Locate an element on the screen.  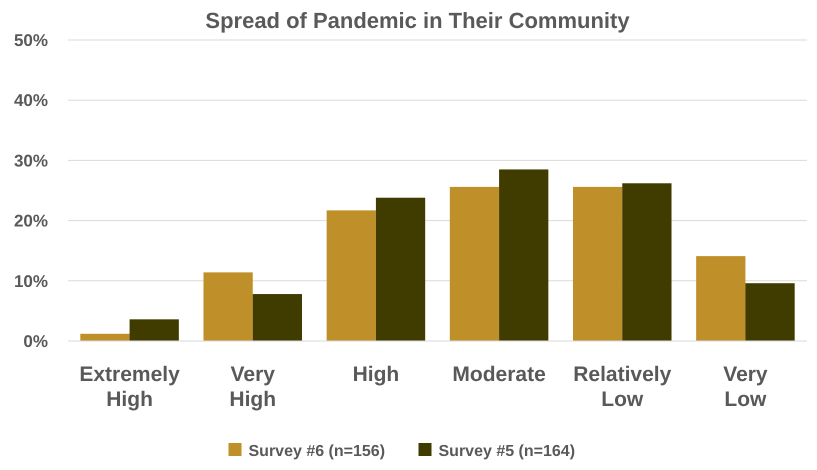
x-tick-label: High is located at coordinates (376, 374).